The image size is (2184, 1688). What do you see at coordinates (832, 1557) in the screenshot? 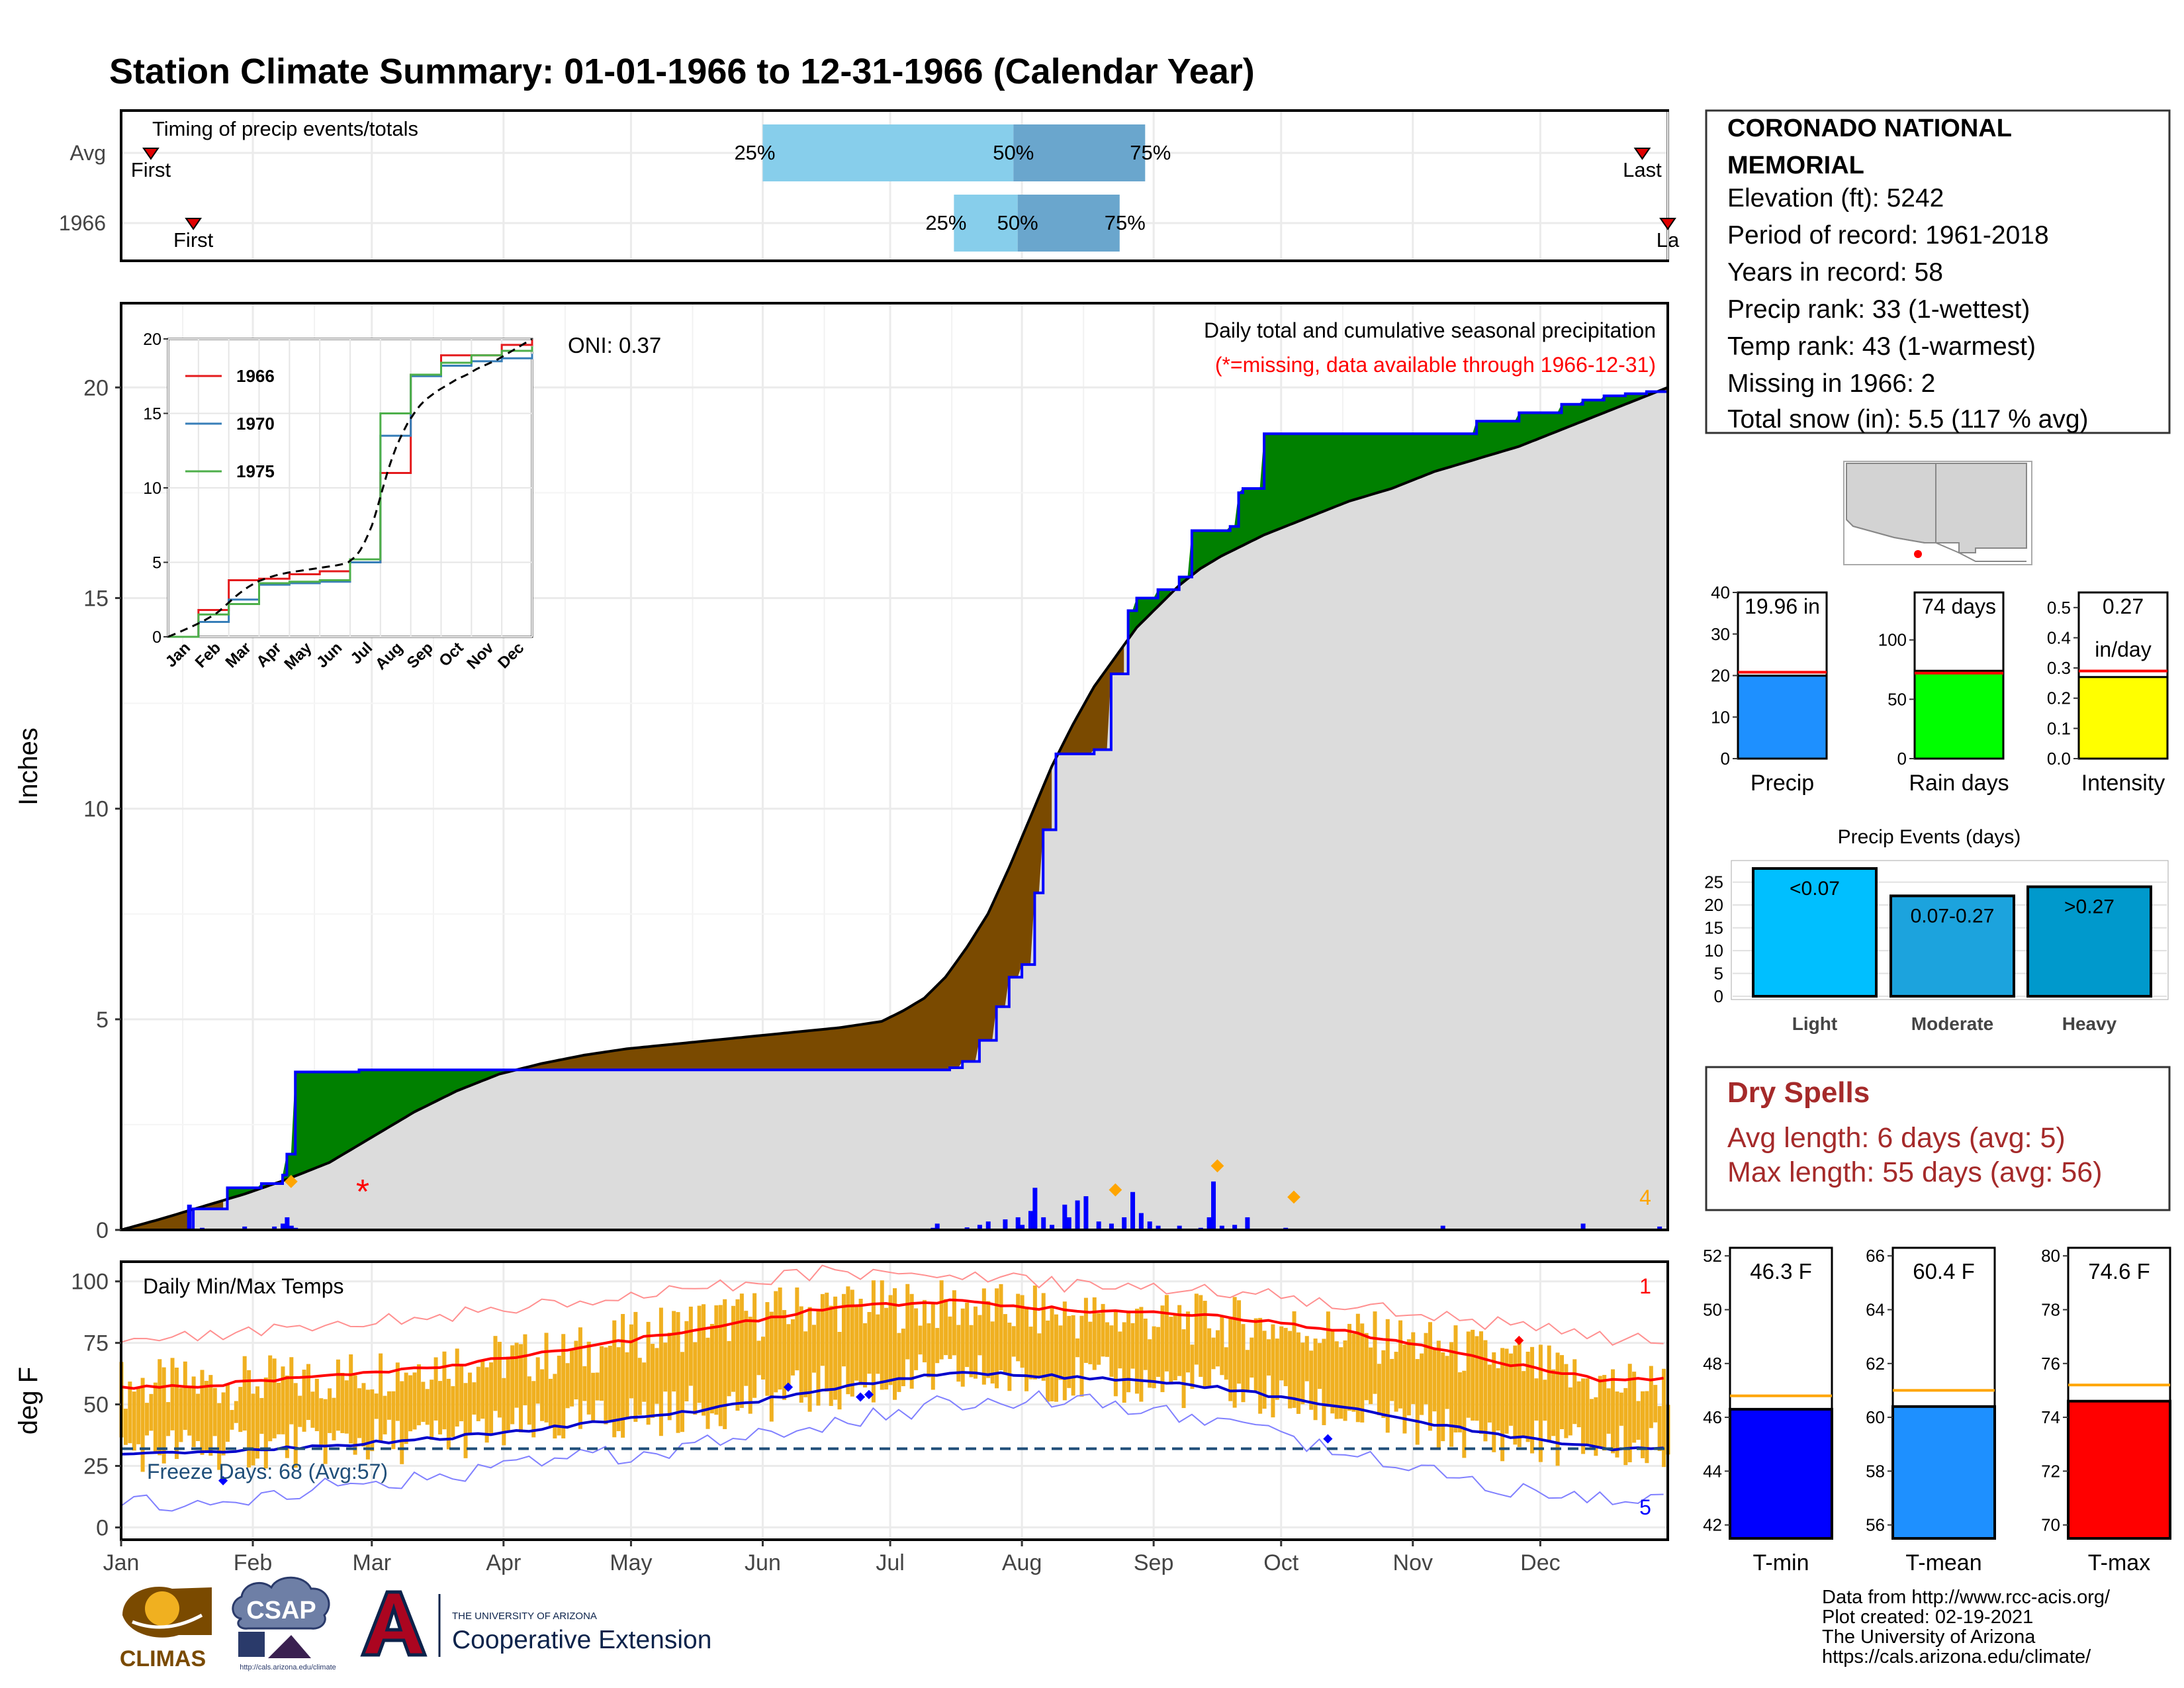
I see `month-x-axis: Jan Feb Mar Apr May Jun Jul Aug Sep Oct Nov Dec` at bounding box center [832, 1557].